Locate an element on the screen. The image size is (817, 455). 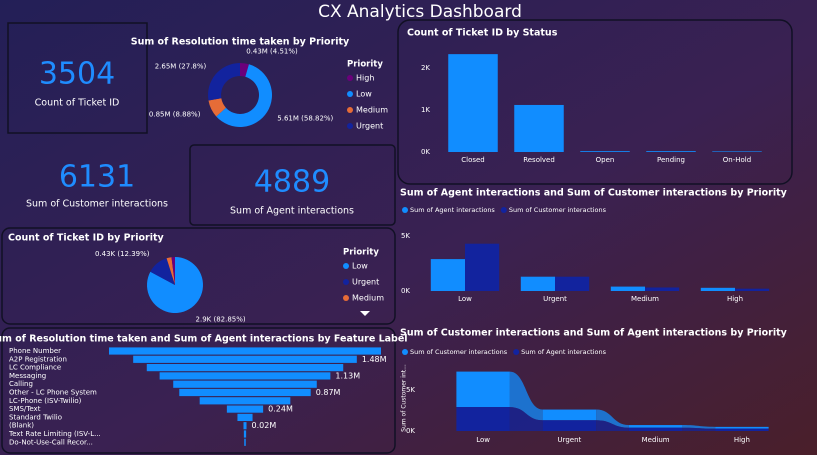
legend-label: High is located at coordinates (365, 78).